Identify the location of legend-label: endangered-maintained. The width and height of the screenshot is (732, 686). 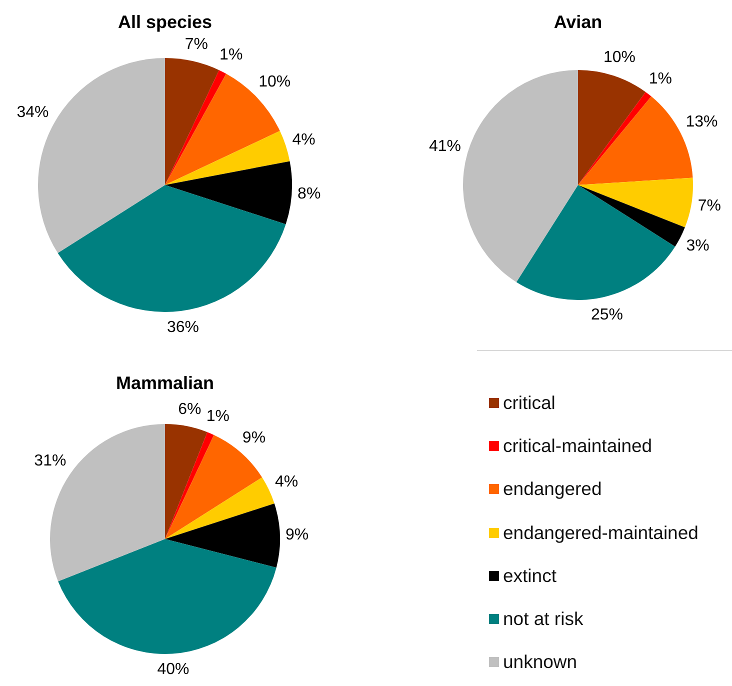
(600, 533).